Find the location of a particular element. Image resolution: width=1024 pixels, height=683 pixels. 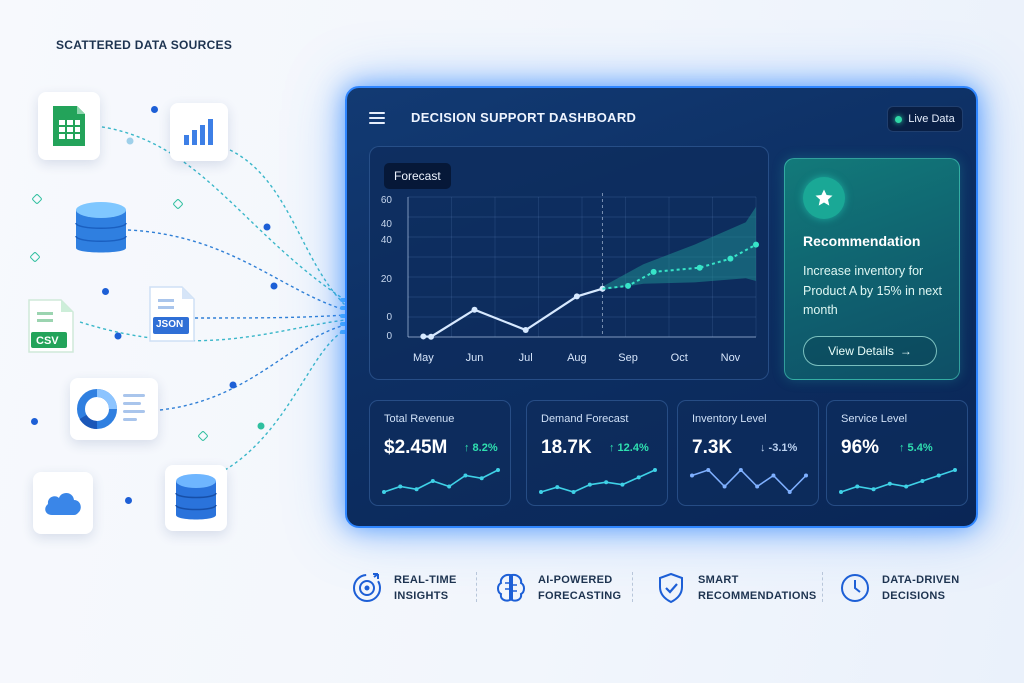

kpi-delta: ↑ 5.4% is located at coordinates (916, 448).